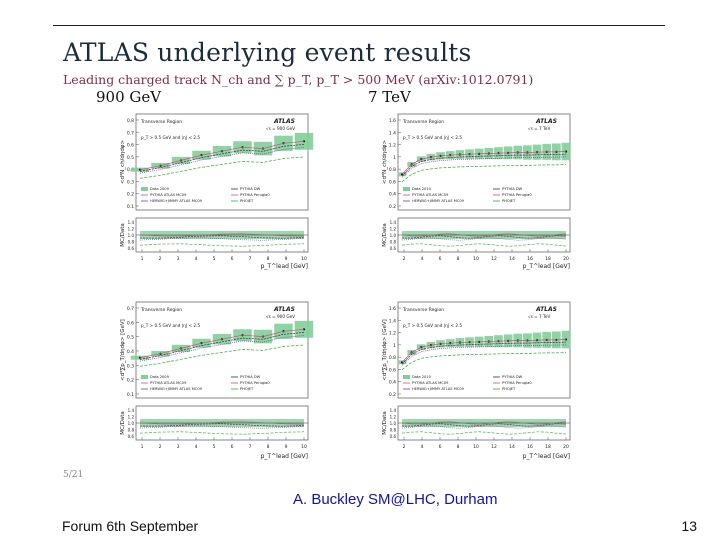 This screenshot has width=720, height=540. I want to click on footer-event: Forum 6th September, so click(130, 526).